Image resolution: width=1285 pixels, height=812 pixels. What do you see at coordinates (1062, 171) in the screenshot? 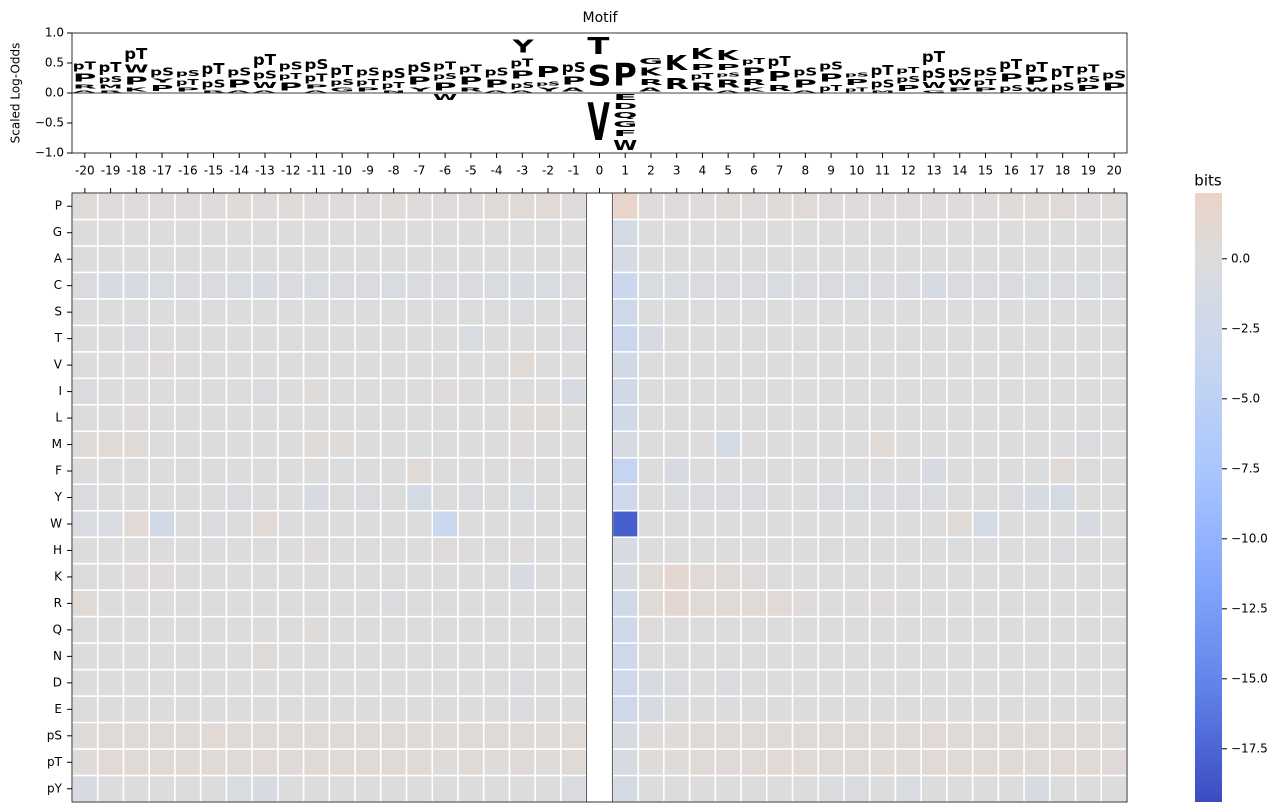
I see `x-tick-label: 18` at bounding box center [1062, 171].